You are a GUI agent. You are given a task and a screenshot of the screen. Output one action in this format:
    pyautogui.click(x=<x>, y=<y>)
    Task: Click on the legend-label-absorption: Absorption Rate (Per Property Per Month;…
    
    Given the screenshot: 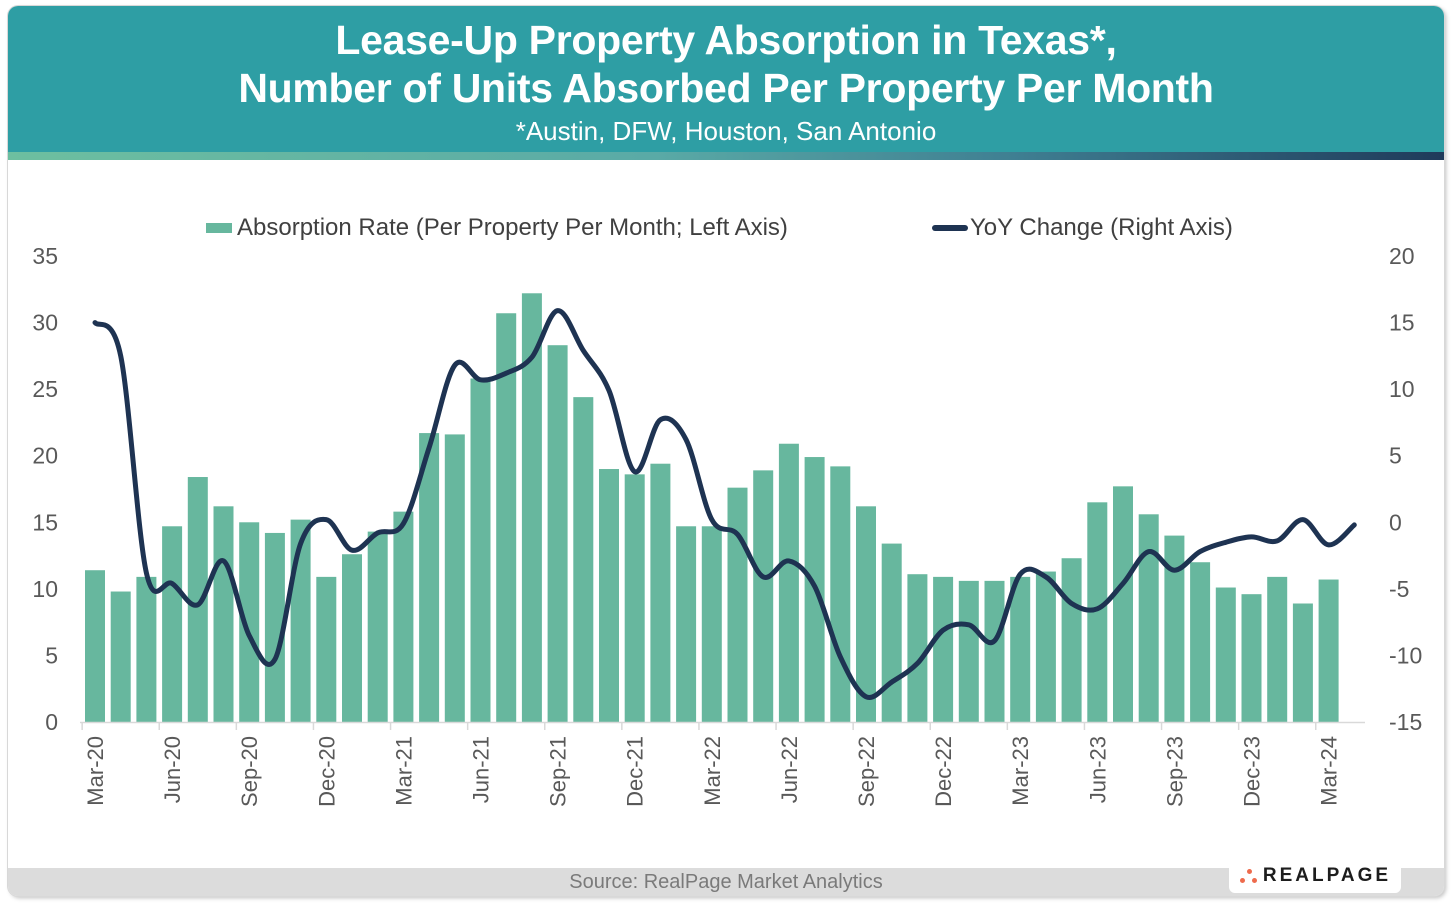 What is the action you would take?
    pyautogui.click(x=512, y=227)
    